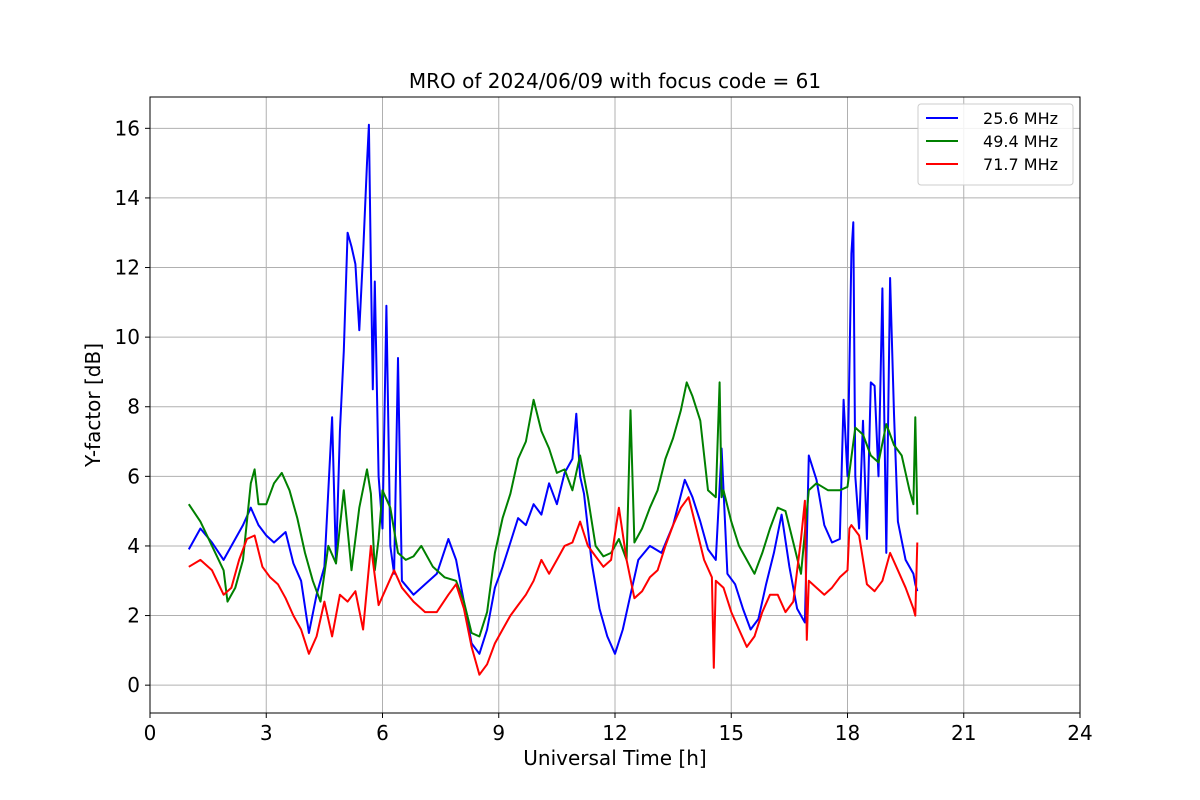 This screenshot has height=800, width=1200. Describe the element at coordinates (847, 733) in the screenshot. I see `x-tick-label: 18` at that location.